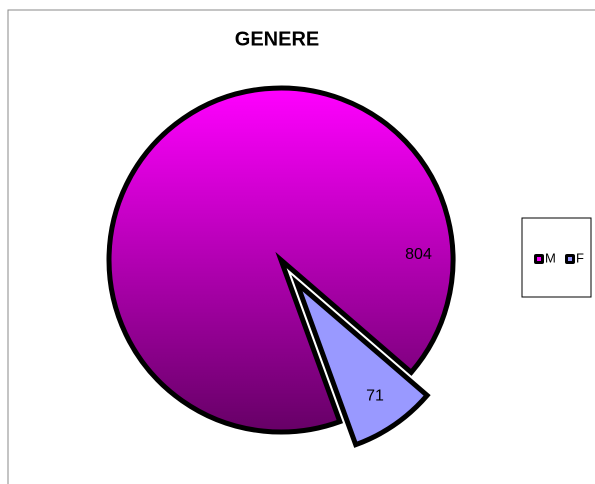 Image resolution: width=595 pixels, height=484 pixels. I want to click on data-label: 71, so click(375, 396).